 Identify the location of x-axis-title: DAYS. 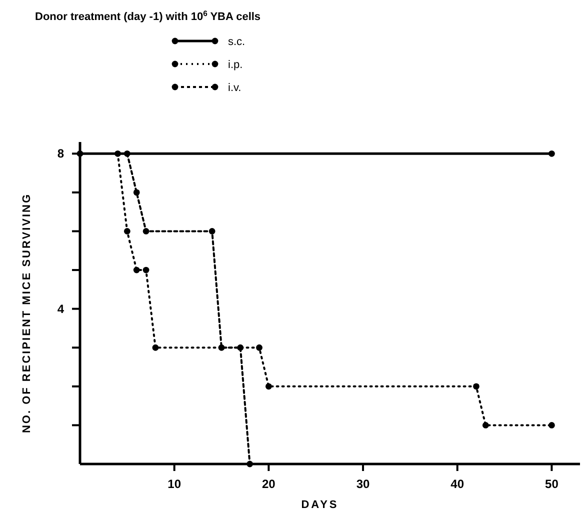
(320, 505).